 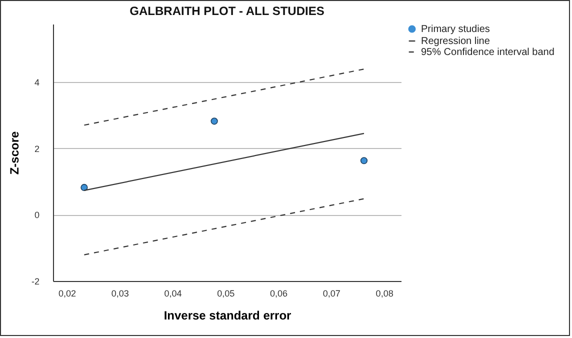 I want to click on y-tick-label: -2, so click(x=35, y=281).